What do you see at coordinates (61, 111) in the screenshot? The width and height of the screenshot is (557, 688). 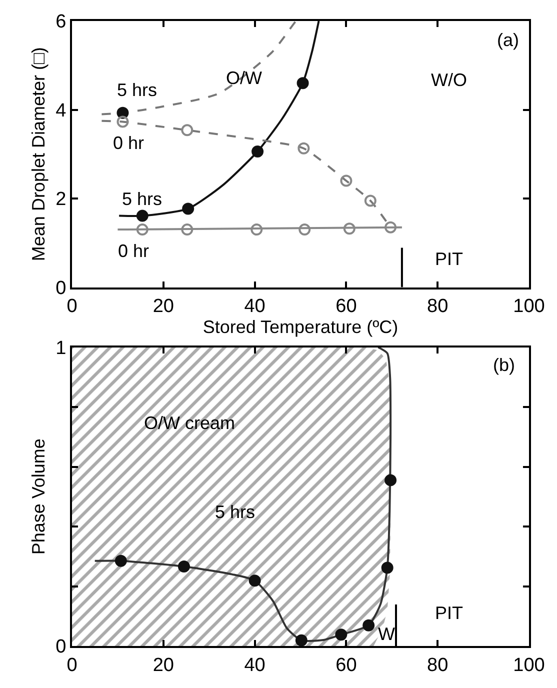 I see `y-tick-label: 4` at bounding box center [61, 111].